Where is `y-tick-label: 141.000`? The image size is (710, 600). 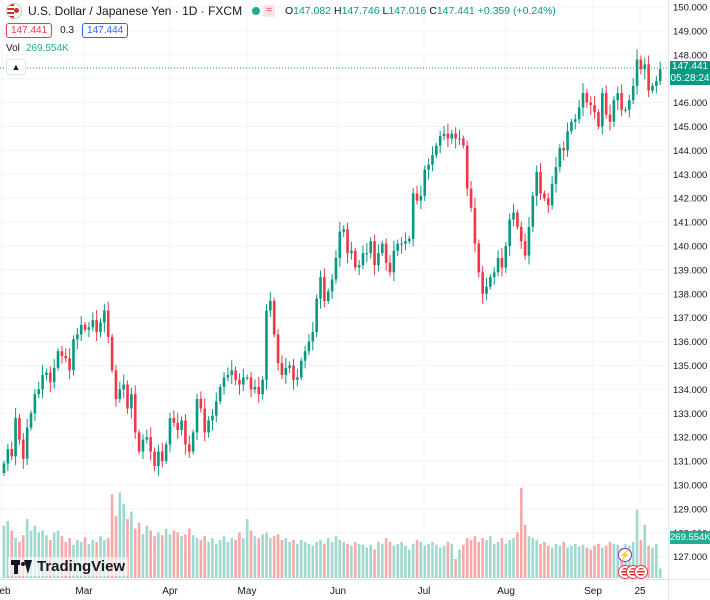 y-tick-label: 141.000 is located at coordinates (690, 223).